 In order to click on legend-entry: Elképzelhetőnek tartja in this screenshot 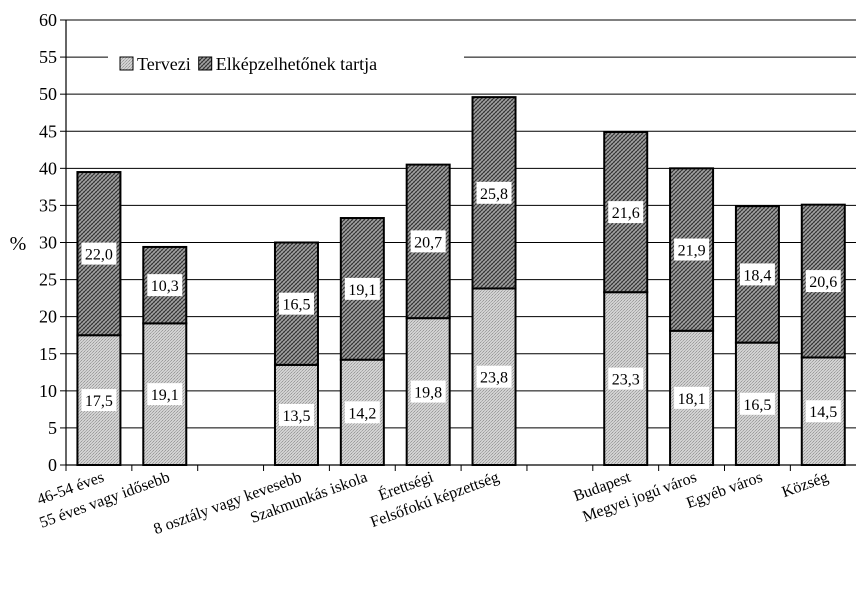, I will do `click(296, 64)`.